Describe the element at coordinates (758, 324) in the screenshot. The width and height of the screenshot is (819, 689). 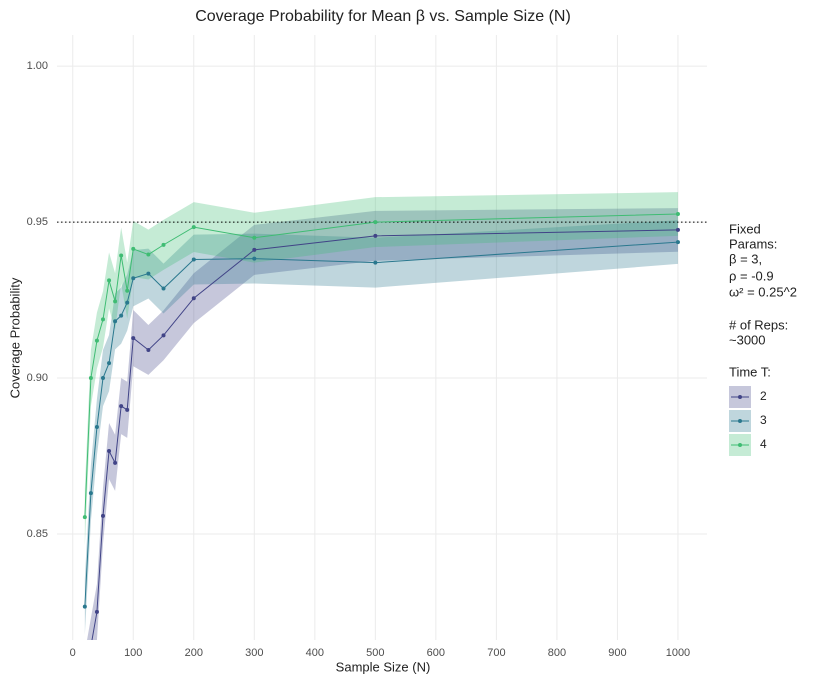
I see `annotation-line: # of Reps:` at that location.